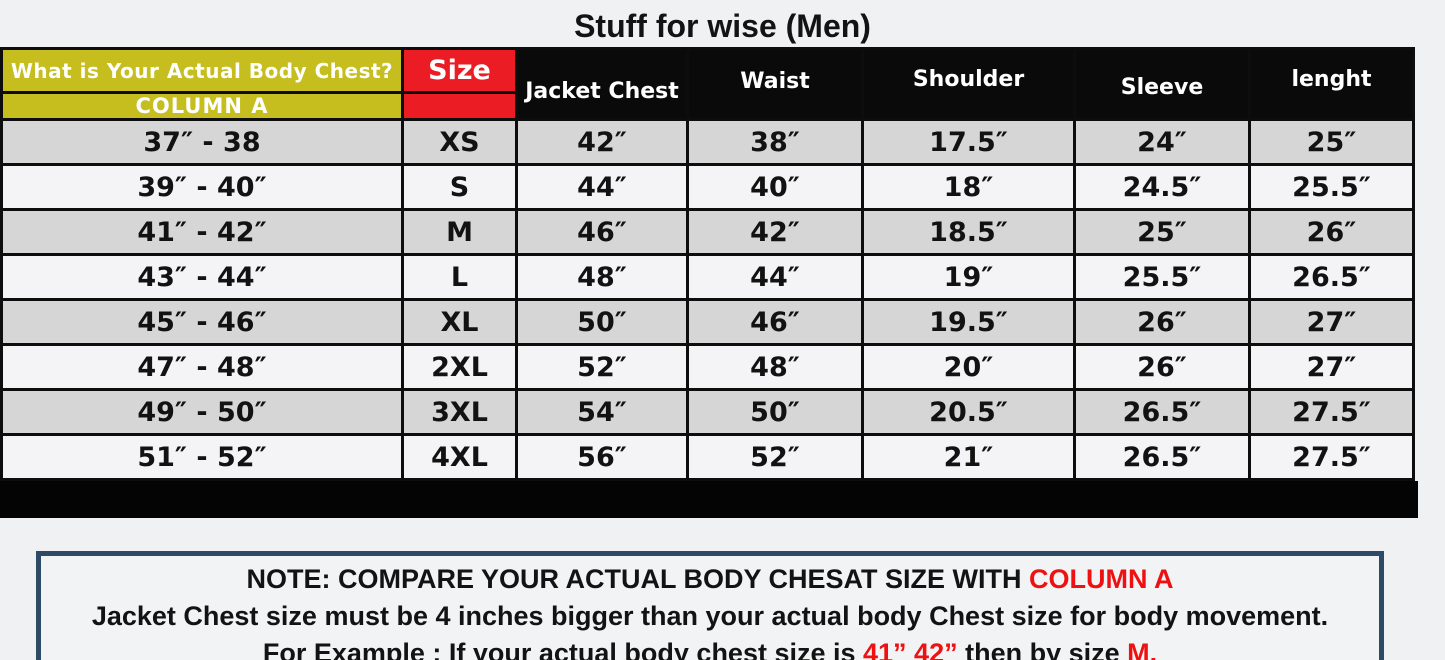 This screenshot has width=1445, height=660. Describe the element at coordinates (1331, 142) in the screenshot. I see `length-cell: 25″` at that location.